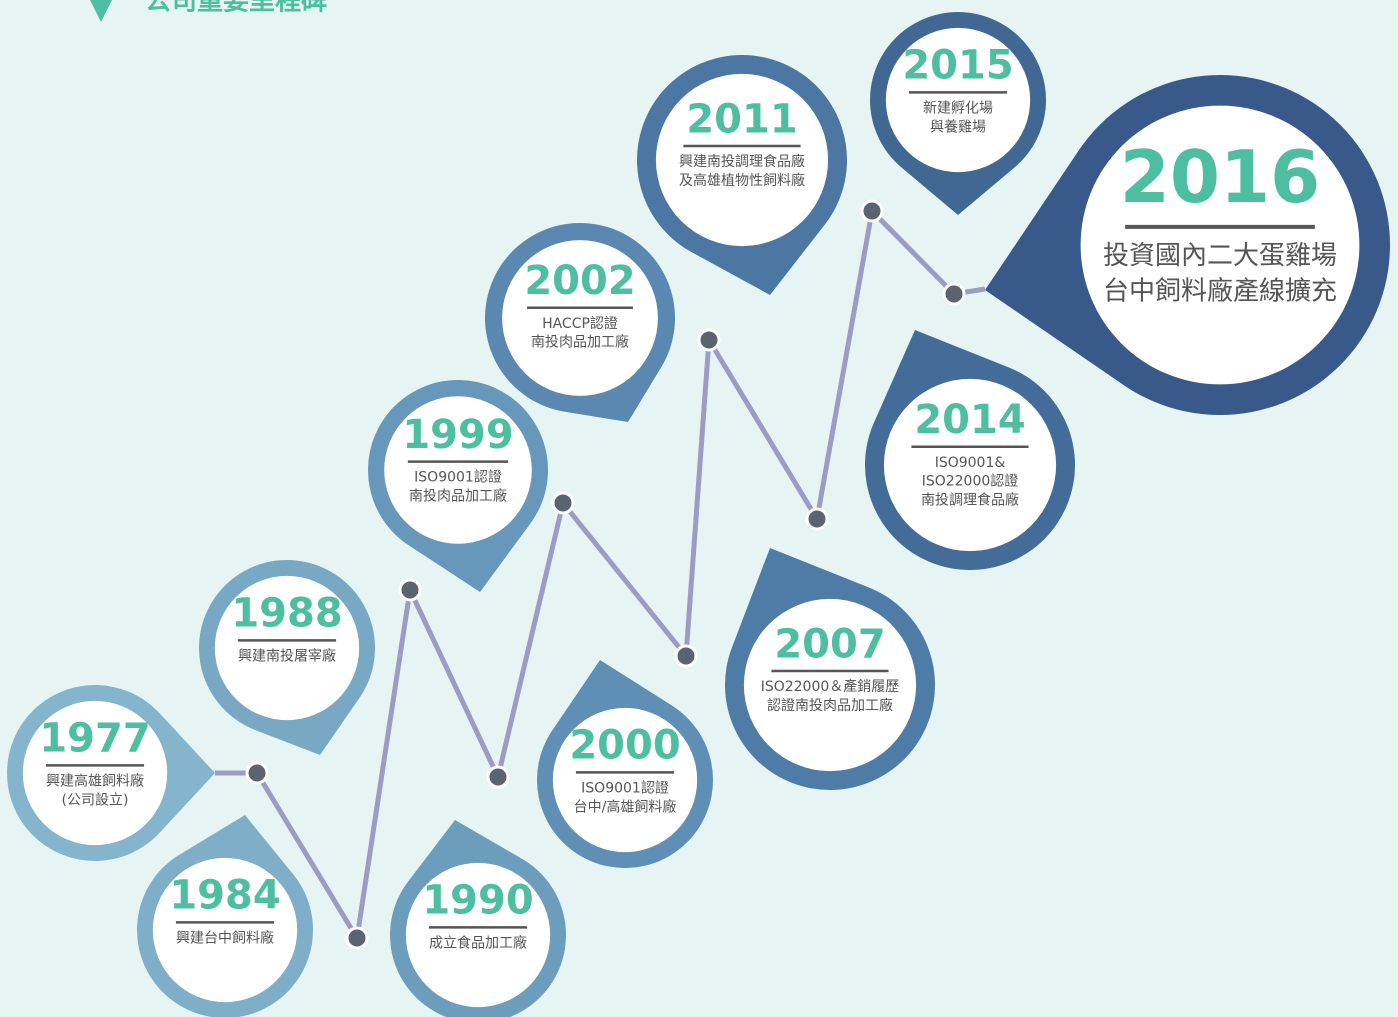 The width and height of the screenshot is (1398, 1017). I want to click on milestone-text: 新建孵化場, so click(958, 108).